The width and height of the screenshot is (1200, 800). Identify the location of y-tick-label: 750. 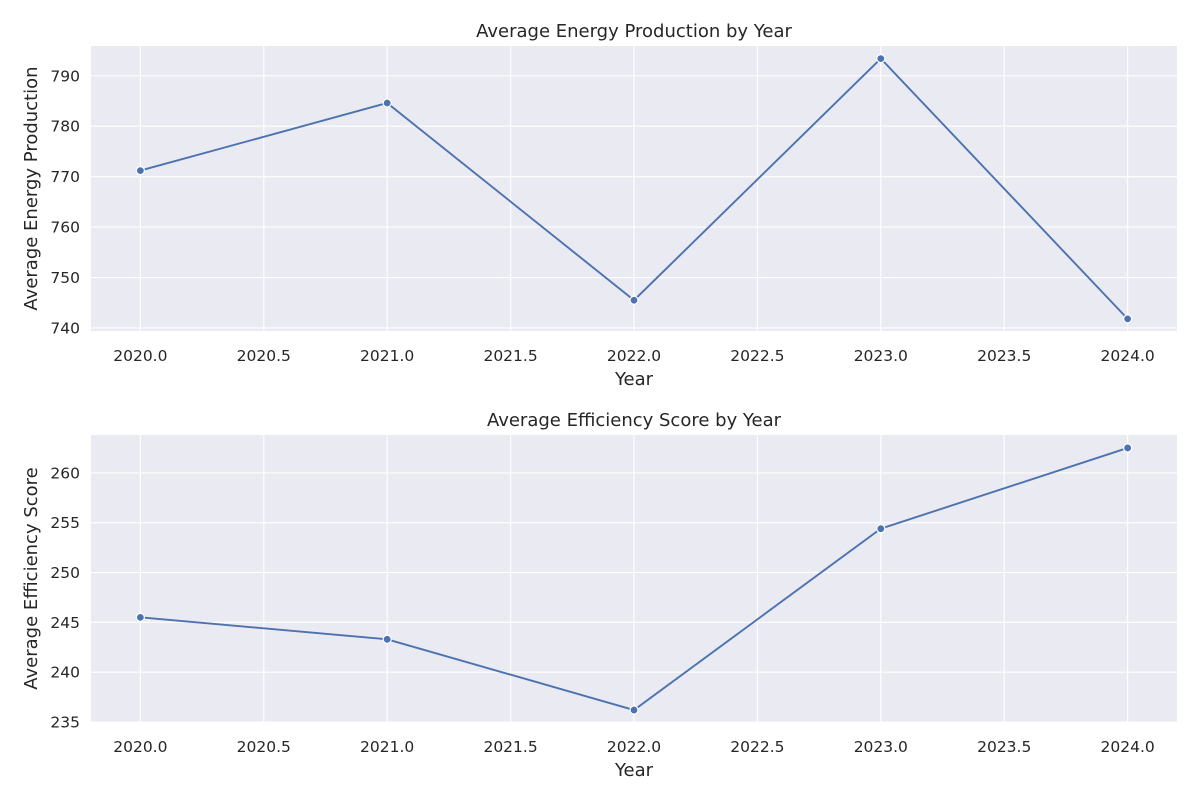
(65, 278).